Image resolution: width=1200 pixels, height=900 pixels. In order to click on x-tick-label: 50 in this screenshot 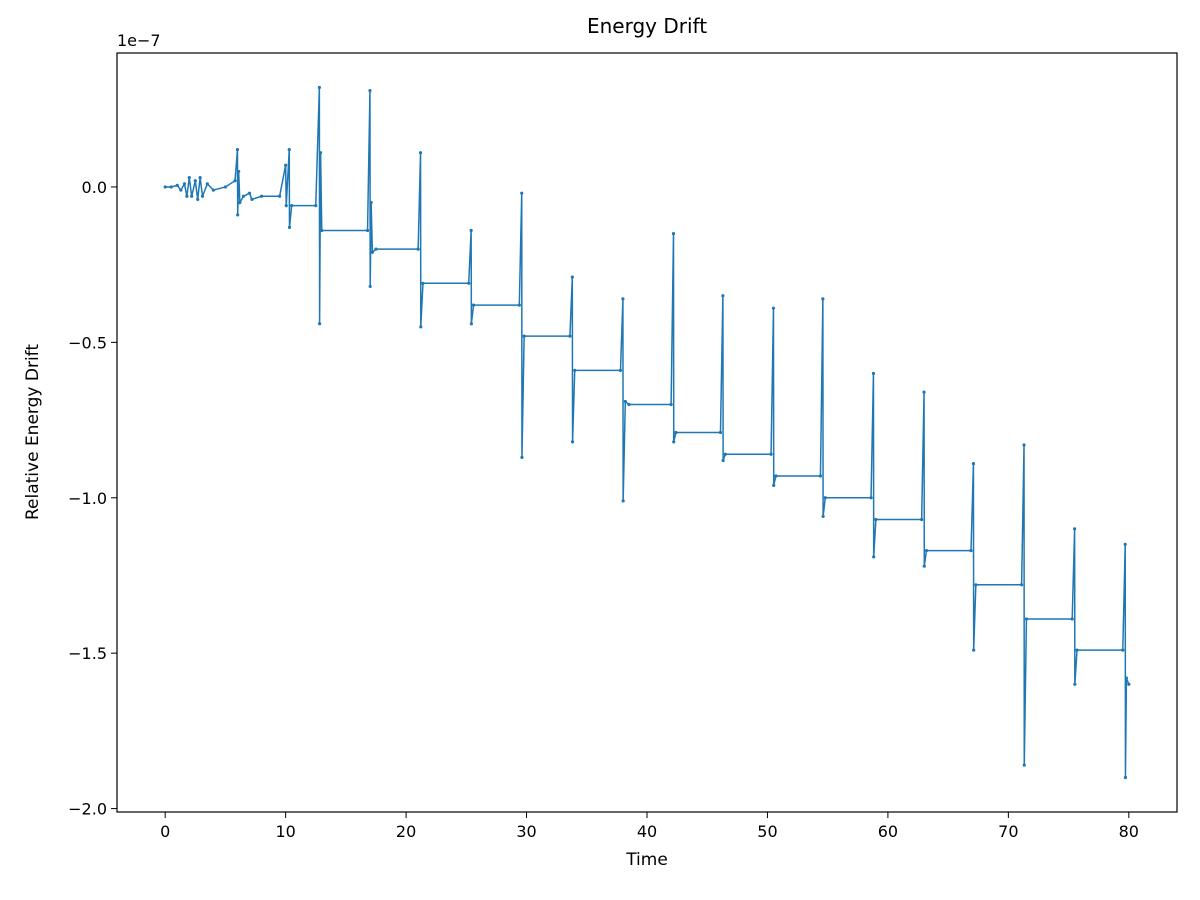, I will do `click(767, 831)`.